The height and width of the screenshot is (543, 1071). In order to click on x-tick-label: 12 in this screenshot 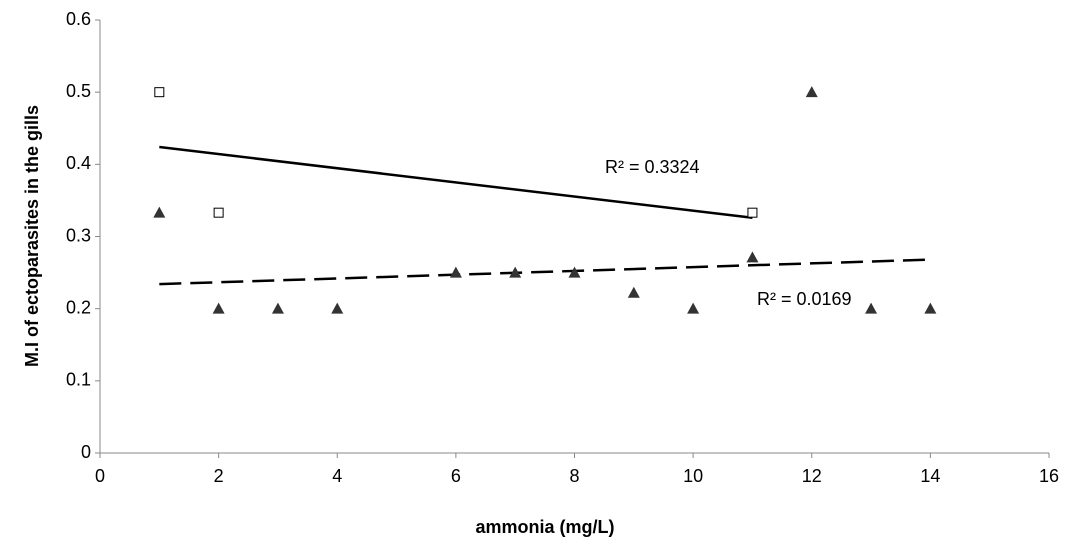, I will do `click(812, 476)`.